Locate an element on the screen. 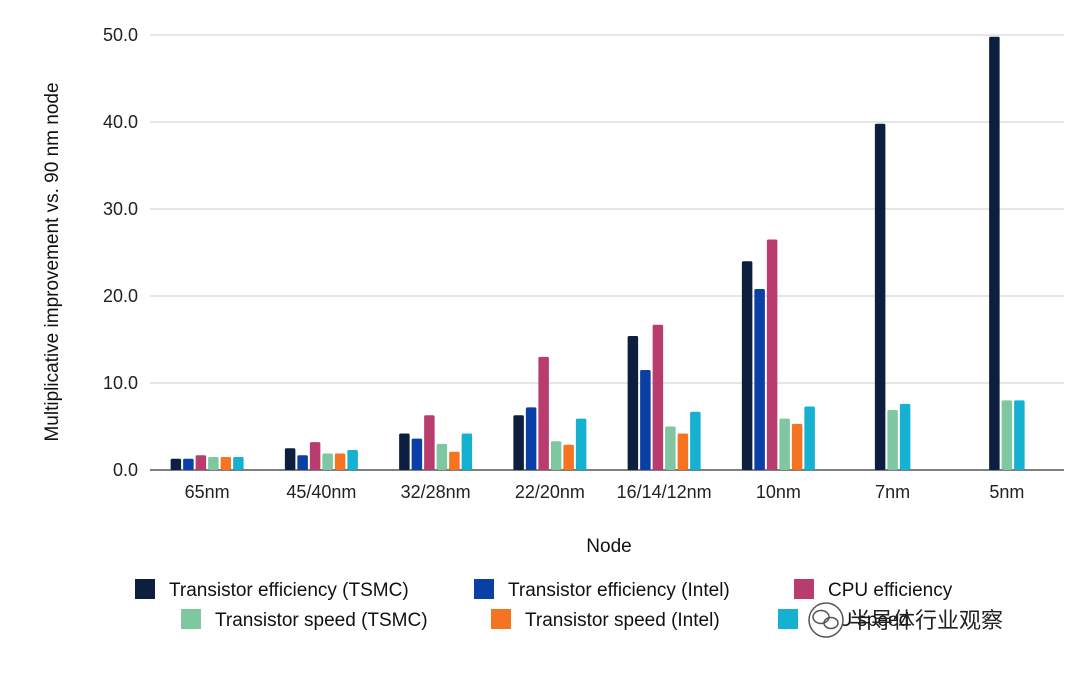 The image size is (1080, 674). watermark: 半导体行业观察 is located at coordinates (905, 620).